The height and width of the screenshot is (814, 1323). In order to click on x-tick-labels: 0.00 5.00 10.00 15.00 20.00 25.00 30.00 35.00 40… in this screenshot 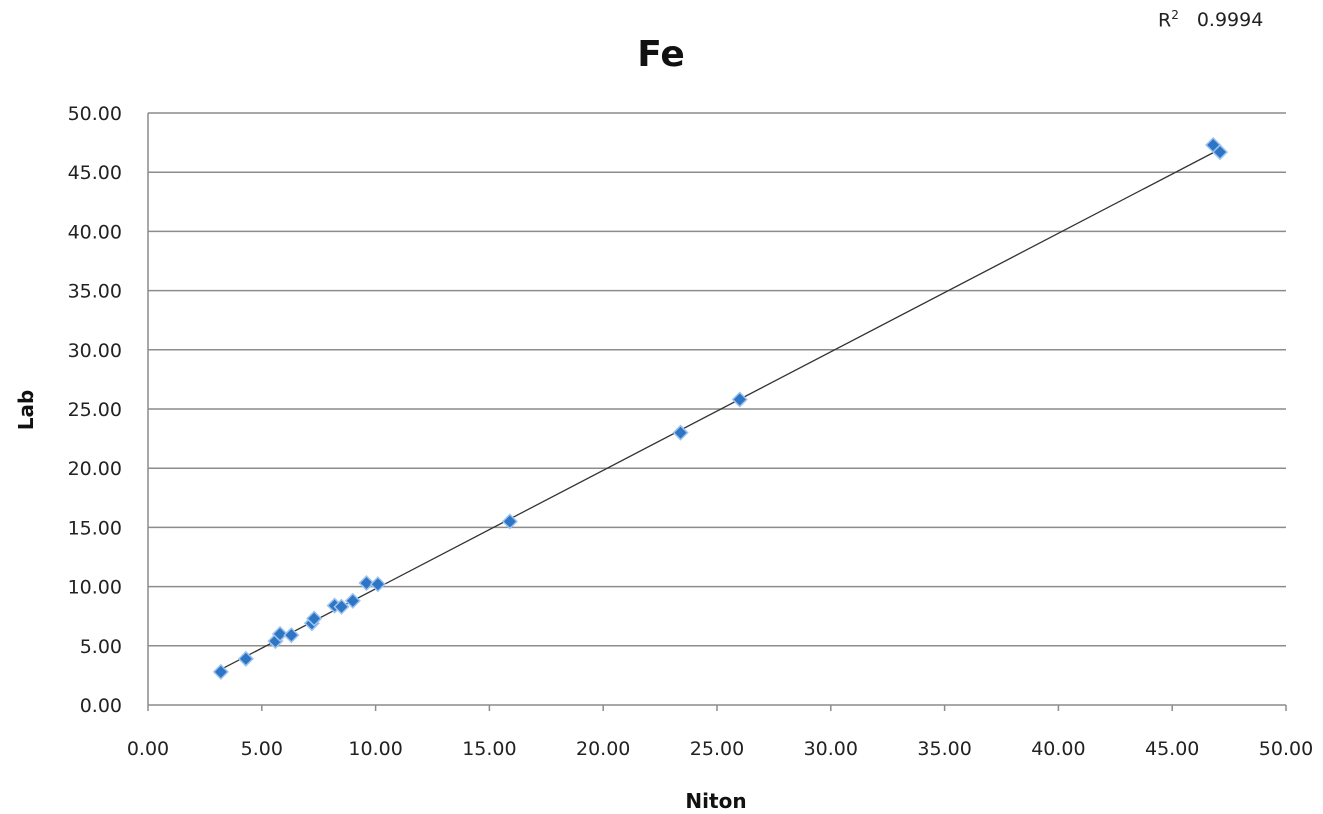, I will do `click(720, 749)`.